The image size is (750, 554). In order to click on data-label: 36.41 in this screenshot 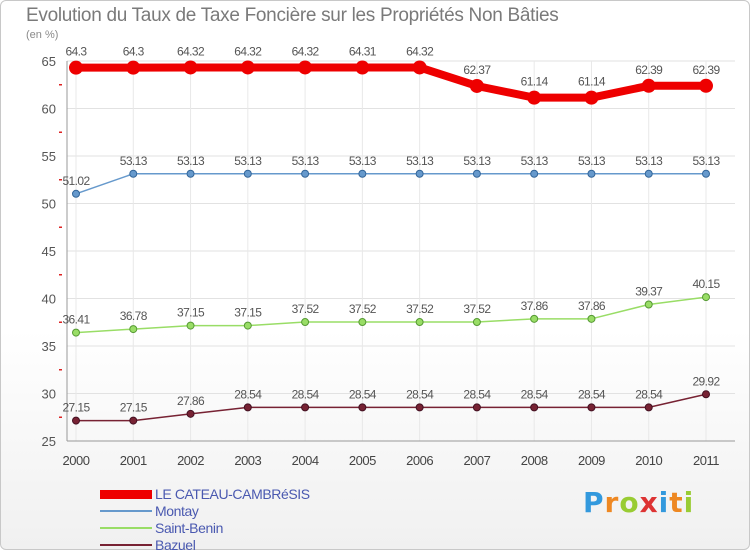, I will do `click(76, 320)`.